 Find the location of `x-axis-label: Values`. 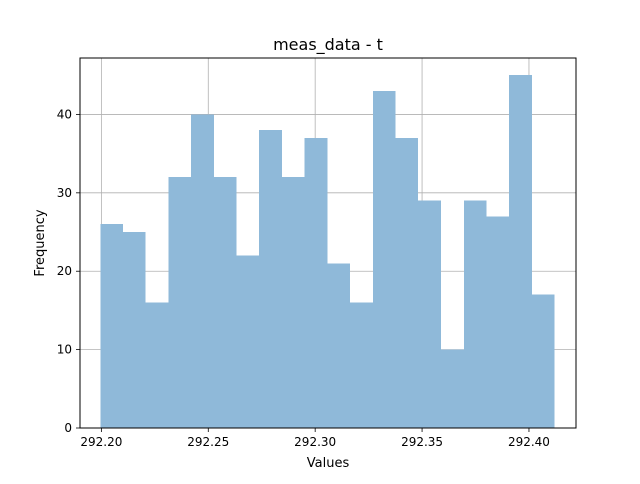

x-axis-label: Values is located at coordinates (328, 463).